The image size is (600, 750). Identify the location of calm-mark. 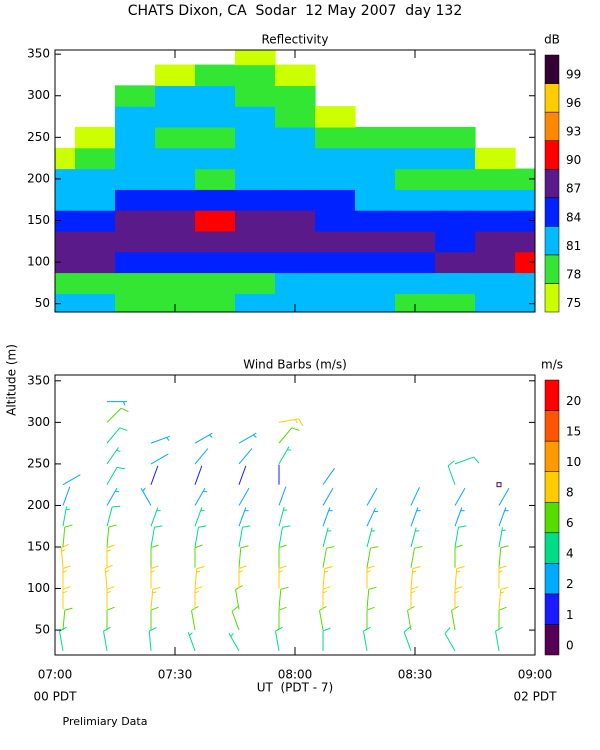
(499, 485).